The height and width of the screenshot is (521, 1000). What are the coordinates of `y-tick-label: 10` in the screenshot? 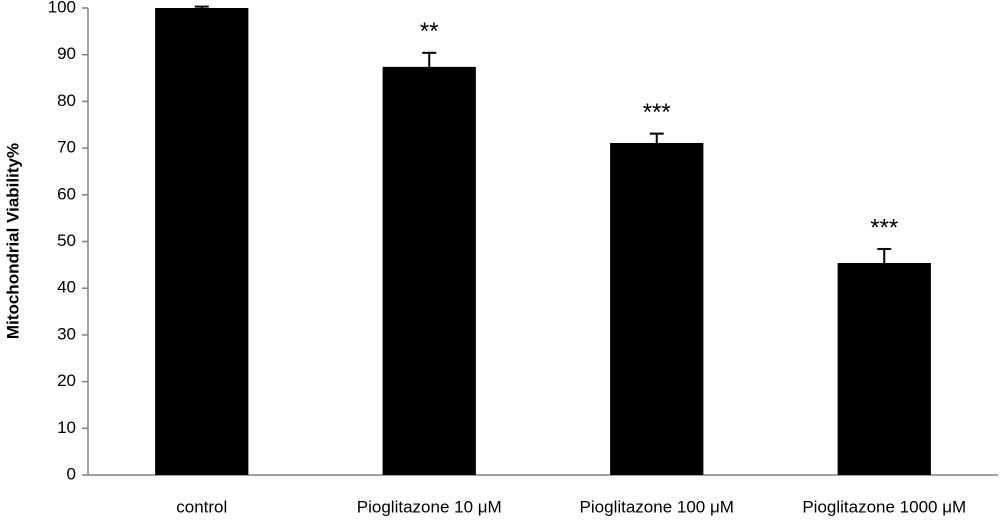 It's located at (66, 427).